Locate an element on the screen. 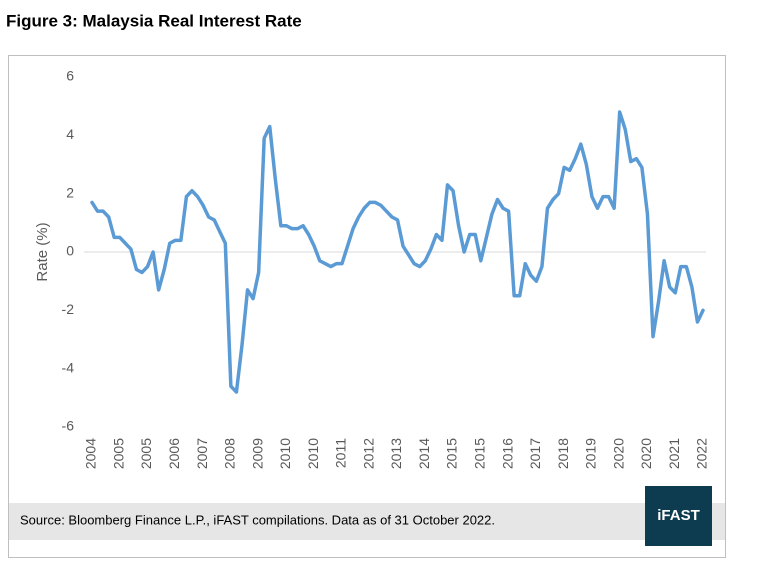  x-tick-label: 2011 is located at coordinates (341, 453).